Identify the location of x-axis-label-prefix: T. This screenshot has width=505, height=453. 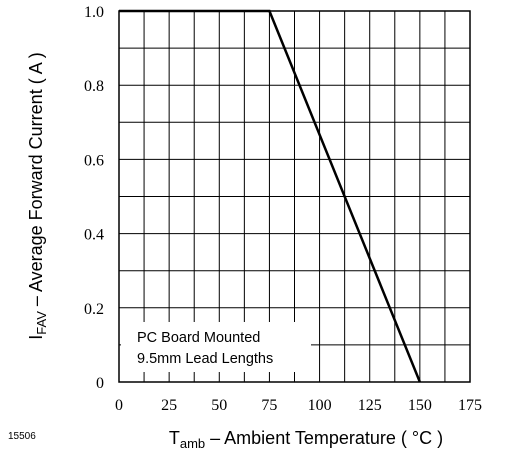
(174, 438).